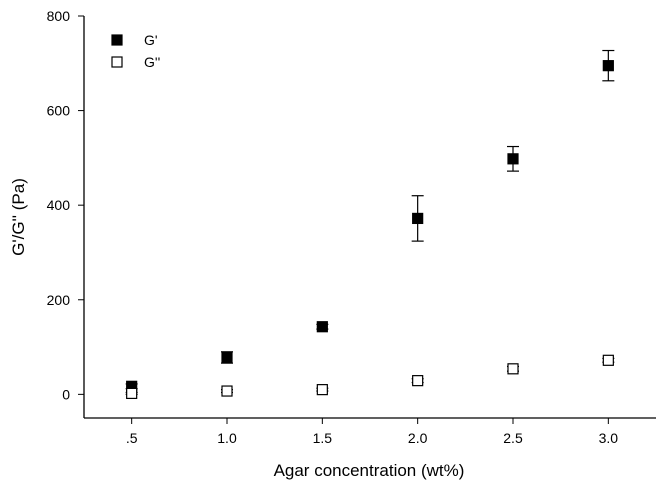  What do you see at coordinates (227, 438) in the screenshot?
I see `x-tick-label: 1.0` at bounding box center [227, 438].